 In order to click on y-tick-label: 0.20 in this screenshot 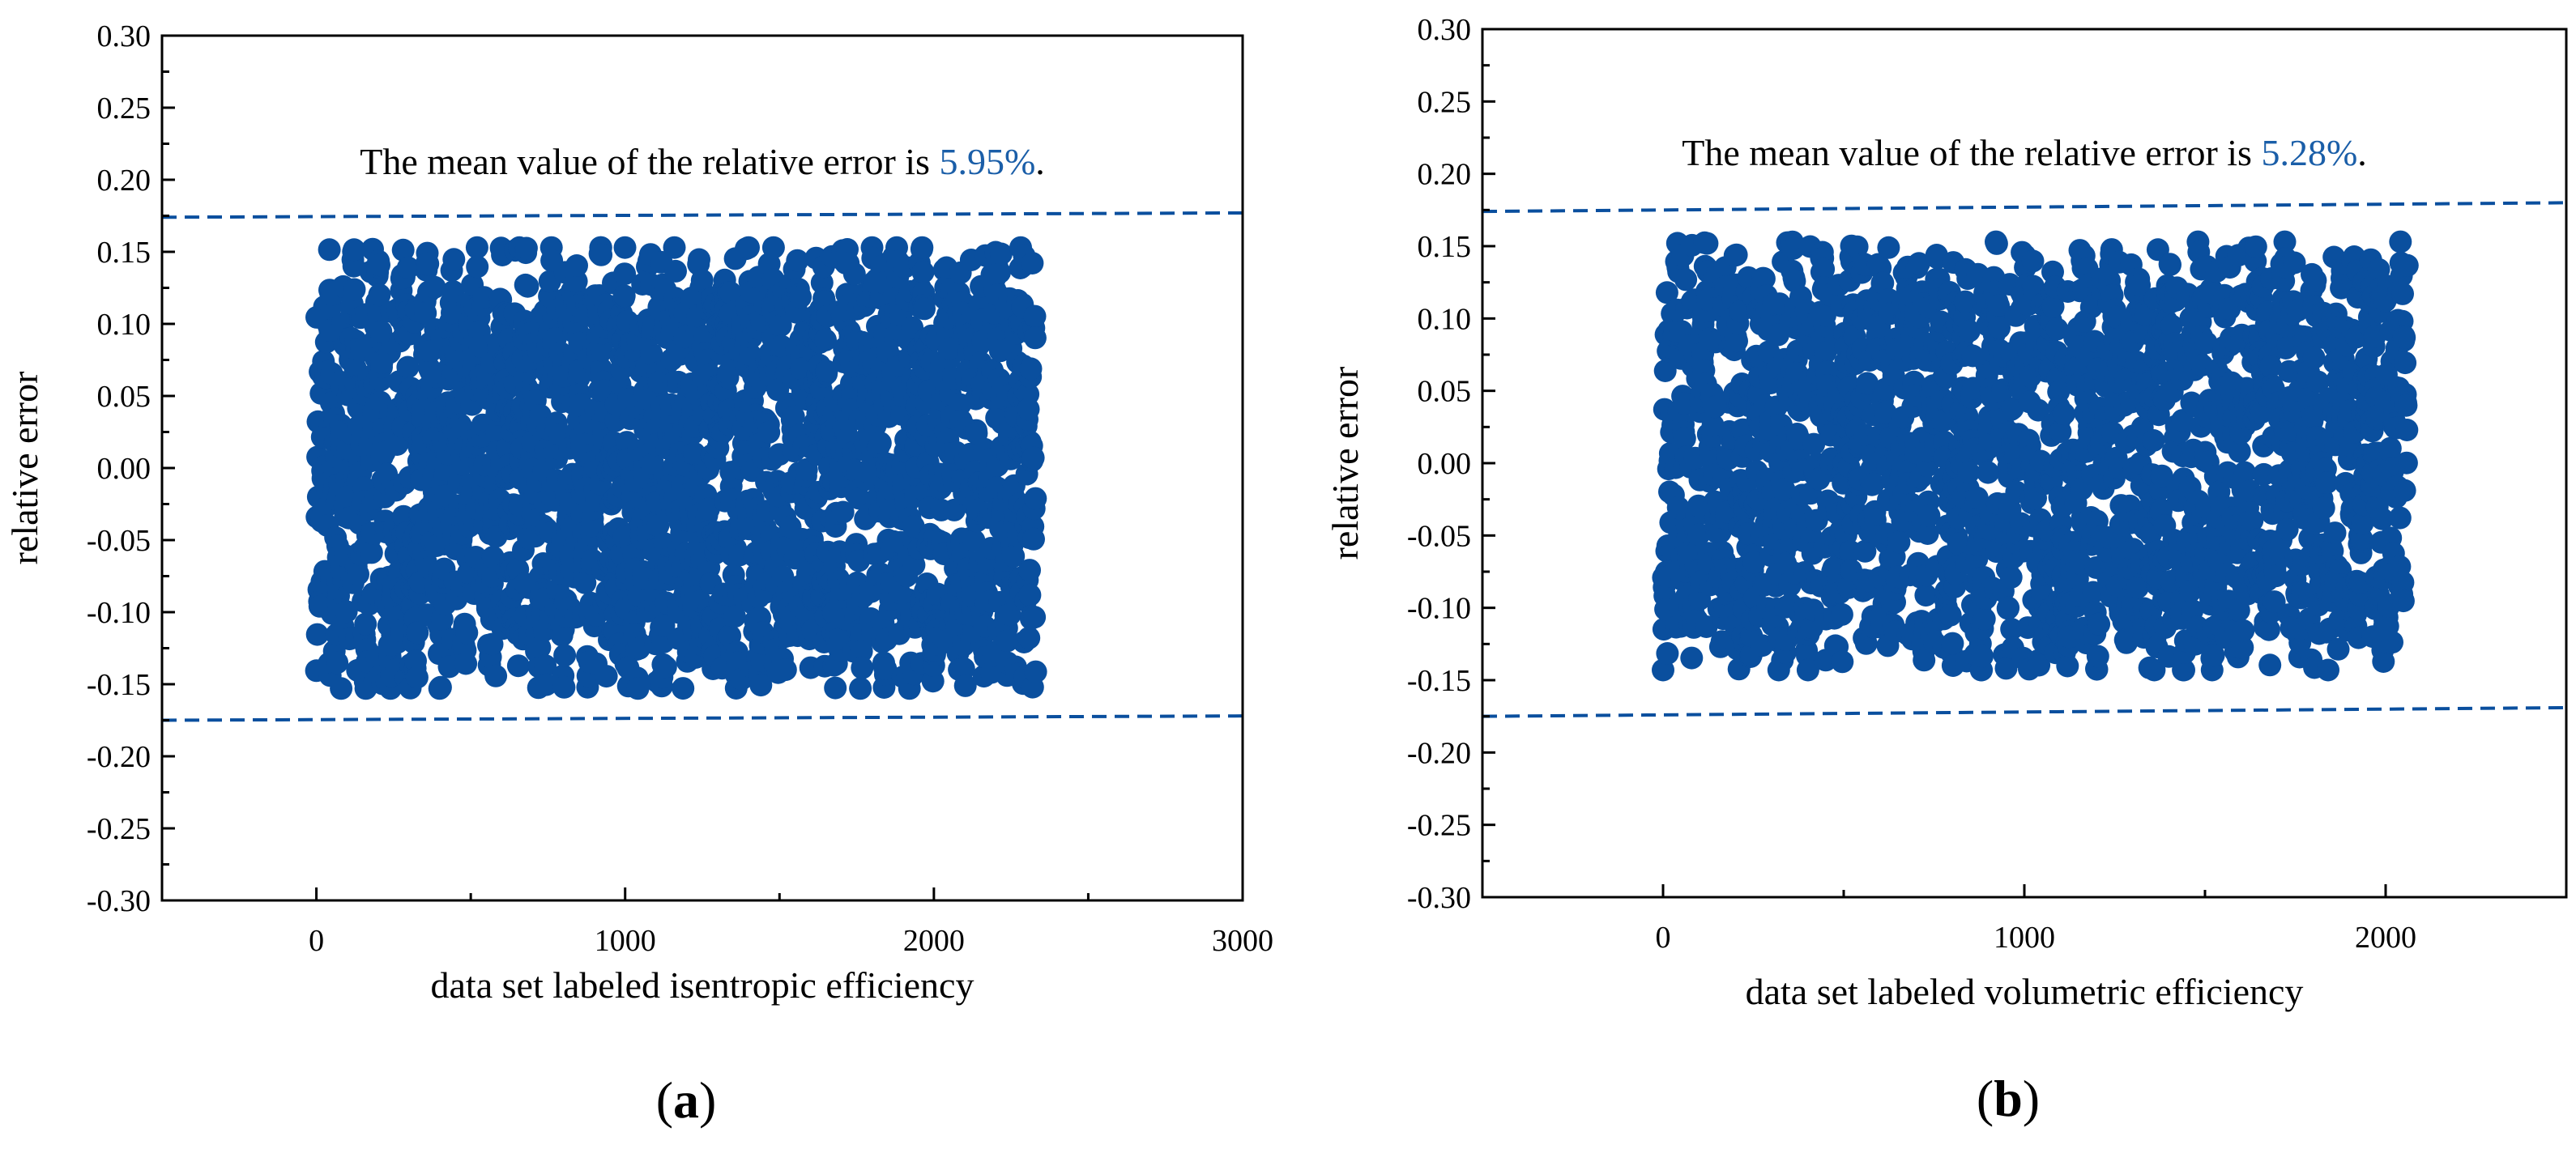, I will do `click(124, 181)`.